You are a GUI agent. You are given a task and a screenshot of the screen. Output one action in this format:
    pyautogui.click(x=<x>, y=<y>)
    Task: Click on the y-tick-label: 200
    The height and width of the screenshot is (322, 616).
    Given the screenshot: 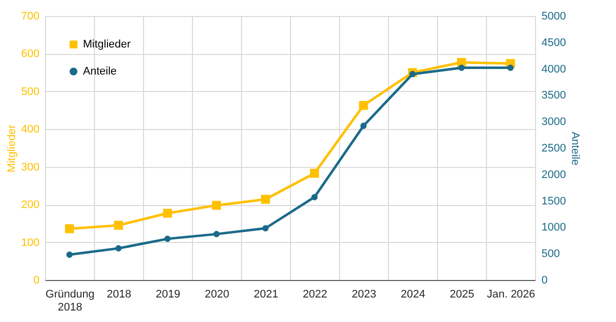 What is the action you would take?
    pyautogui.click(x=30, y=205)
    